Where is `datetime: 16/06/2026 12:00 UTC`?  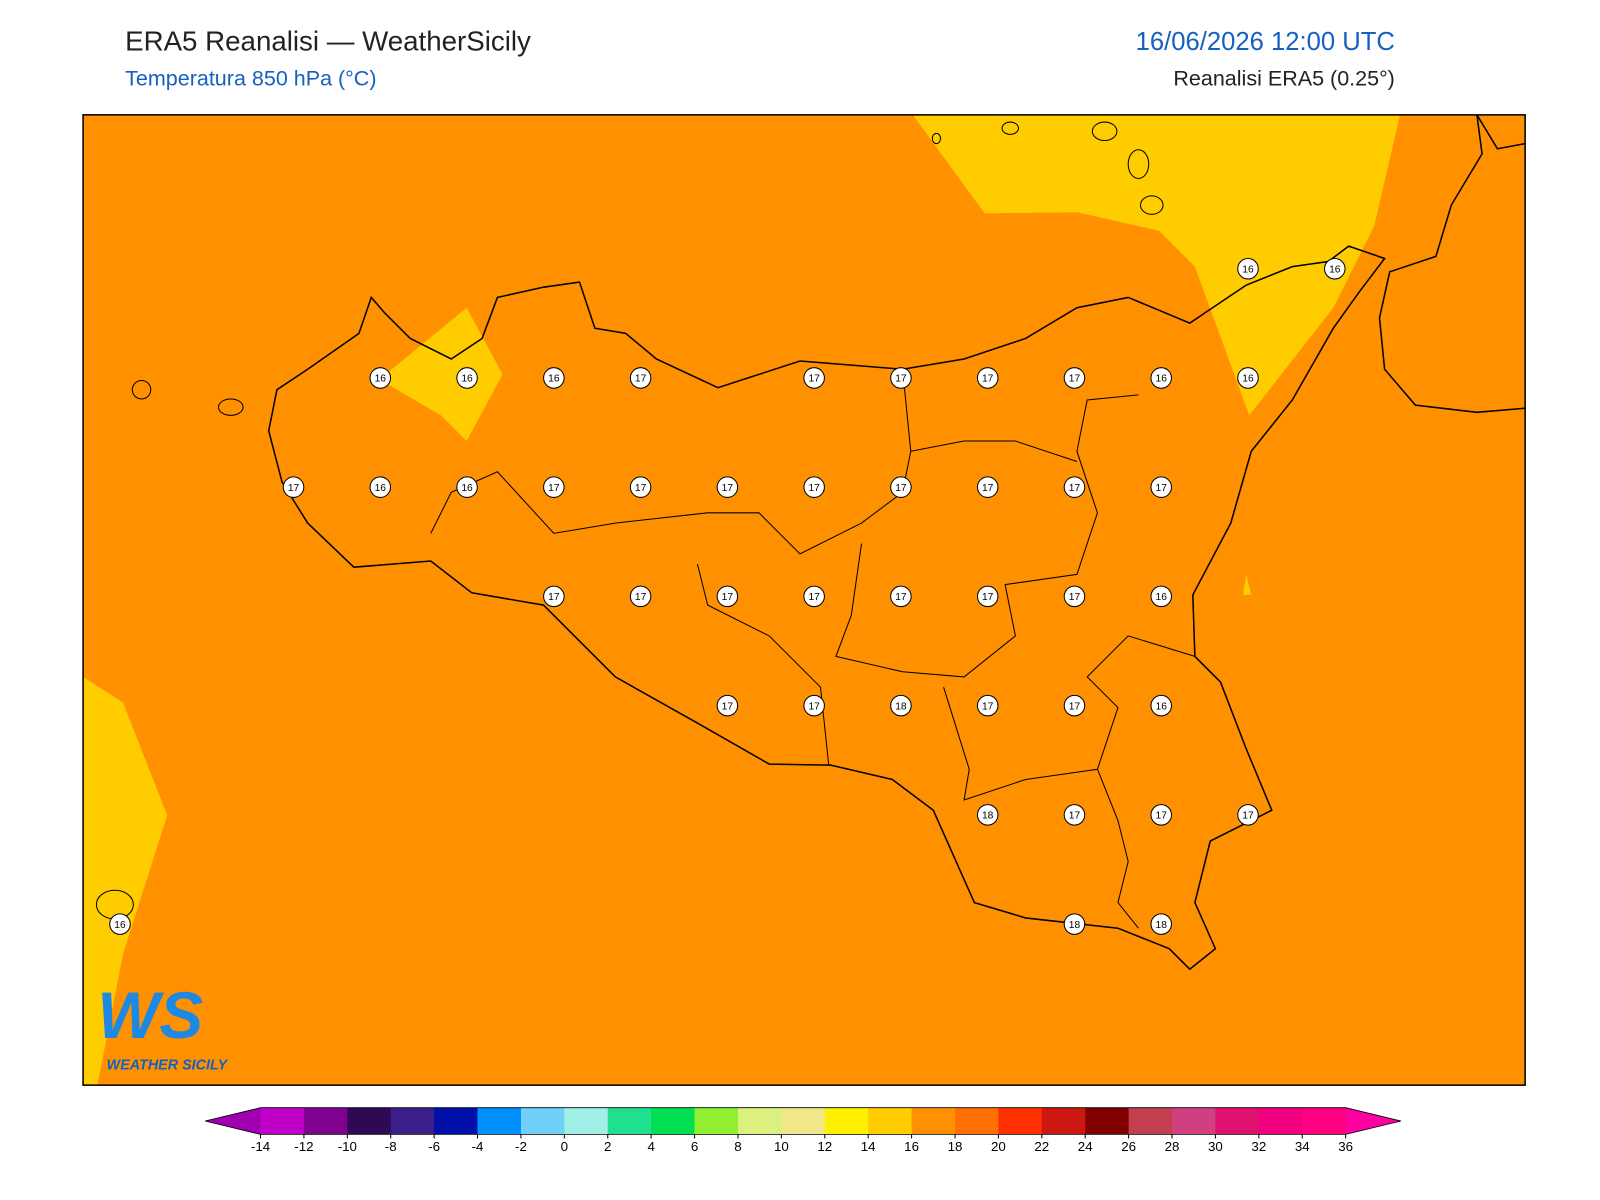
datetime: 16/06/2026 12:00 UTC is located at coordinates (1265, 42).